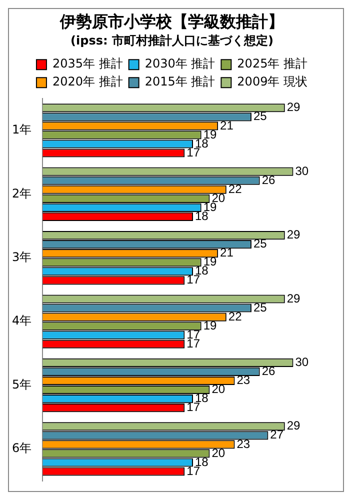 The image size is (350, 500). Describe the element at coordinates (22, 193) in the screenshot. I see `y-tick-label: 2年` at that location.